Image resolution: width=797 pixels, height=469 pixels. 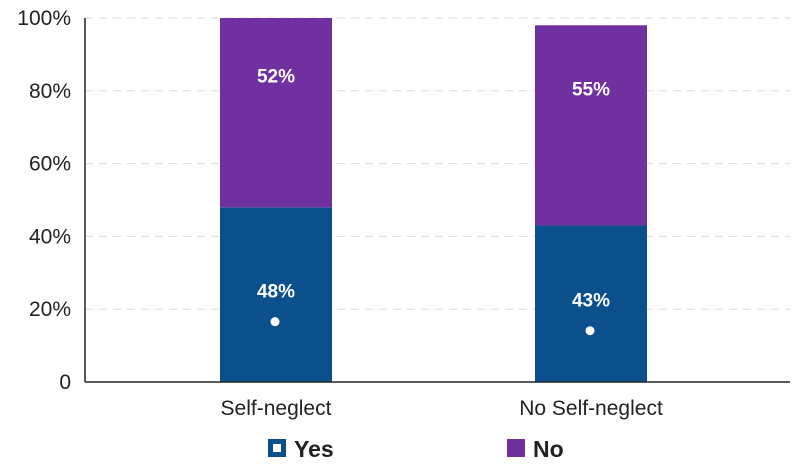 What do you see at coordinates (50, 236) in the screenshot?
I see `y-tick-label: 40%` at bounding box center [50, 236].